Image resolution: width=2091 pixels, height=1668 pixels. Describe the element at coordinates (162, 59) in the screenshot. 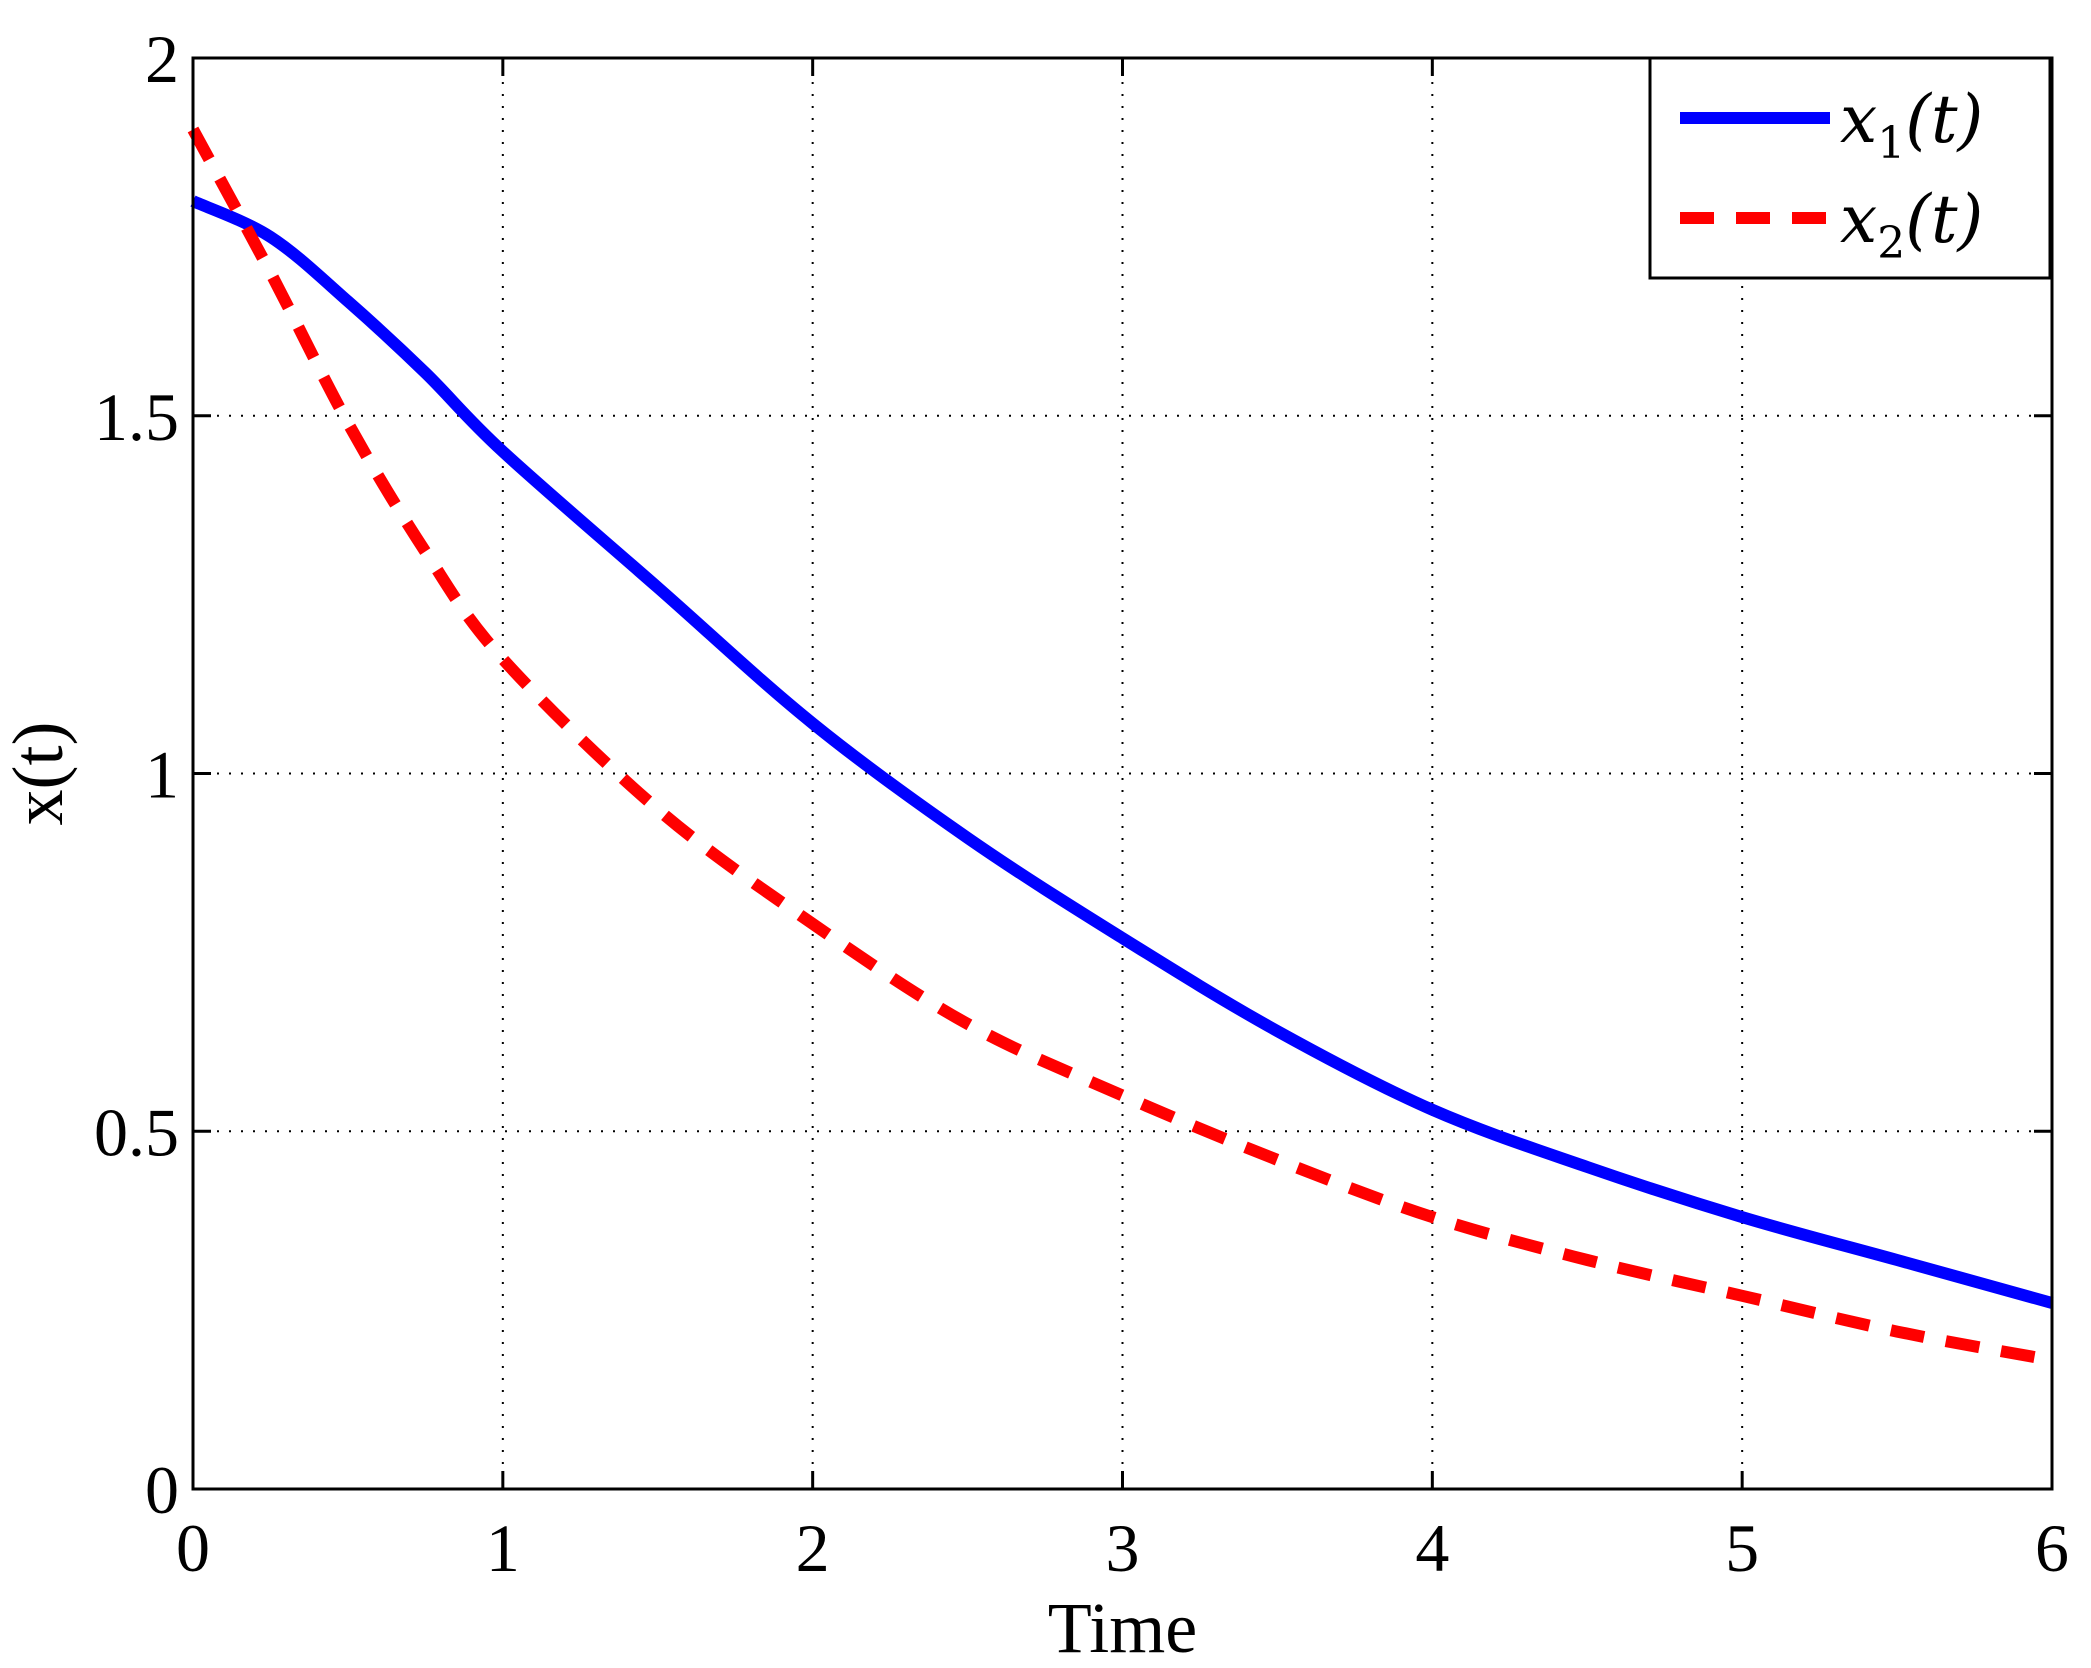

I see `y-tick-label: 2` at that location.